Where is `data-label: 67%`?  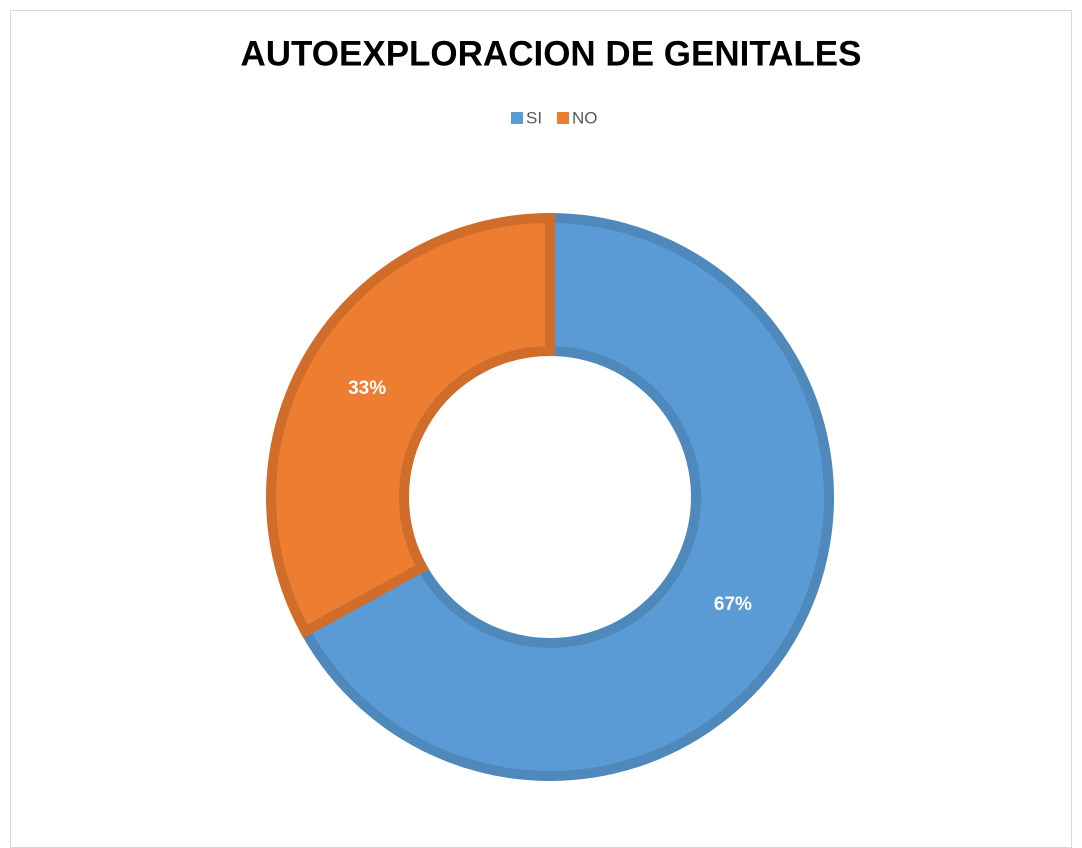
data-label: 67% is located at coordinates (733, 604).